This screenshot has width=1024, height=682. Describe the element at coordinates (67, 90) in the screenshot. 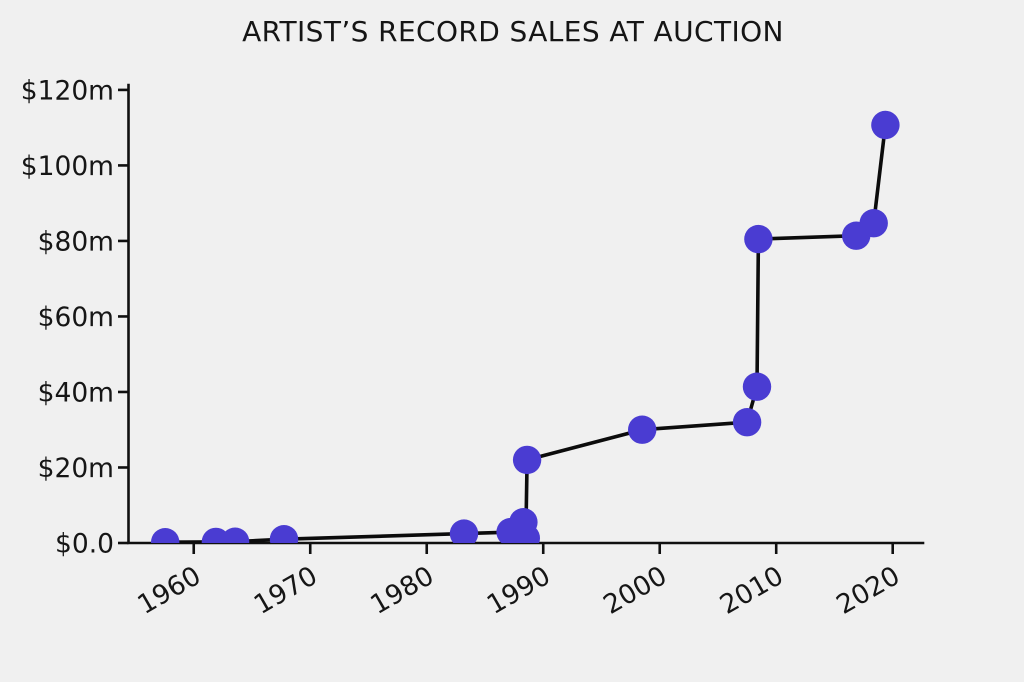

I see `y-tick-label: $120m` at that location.